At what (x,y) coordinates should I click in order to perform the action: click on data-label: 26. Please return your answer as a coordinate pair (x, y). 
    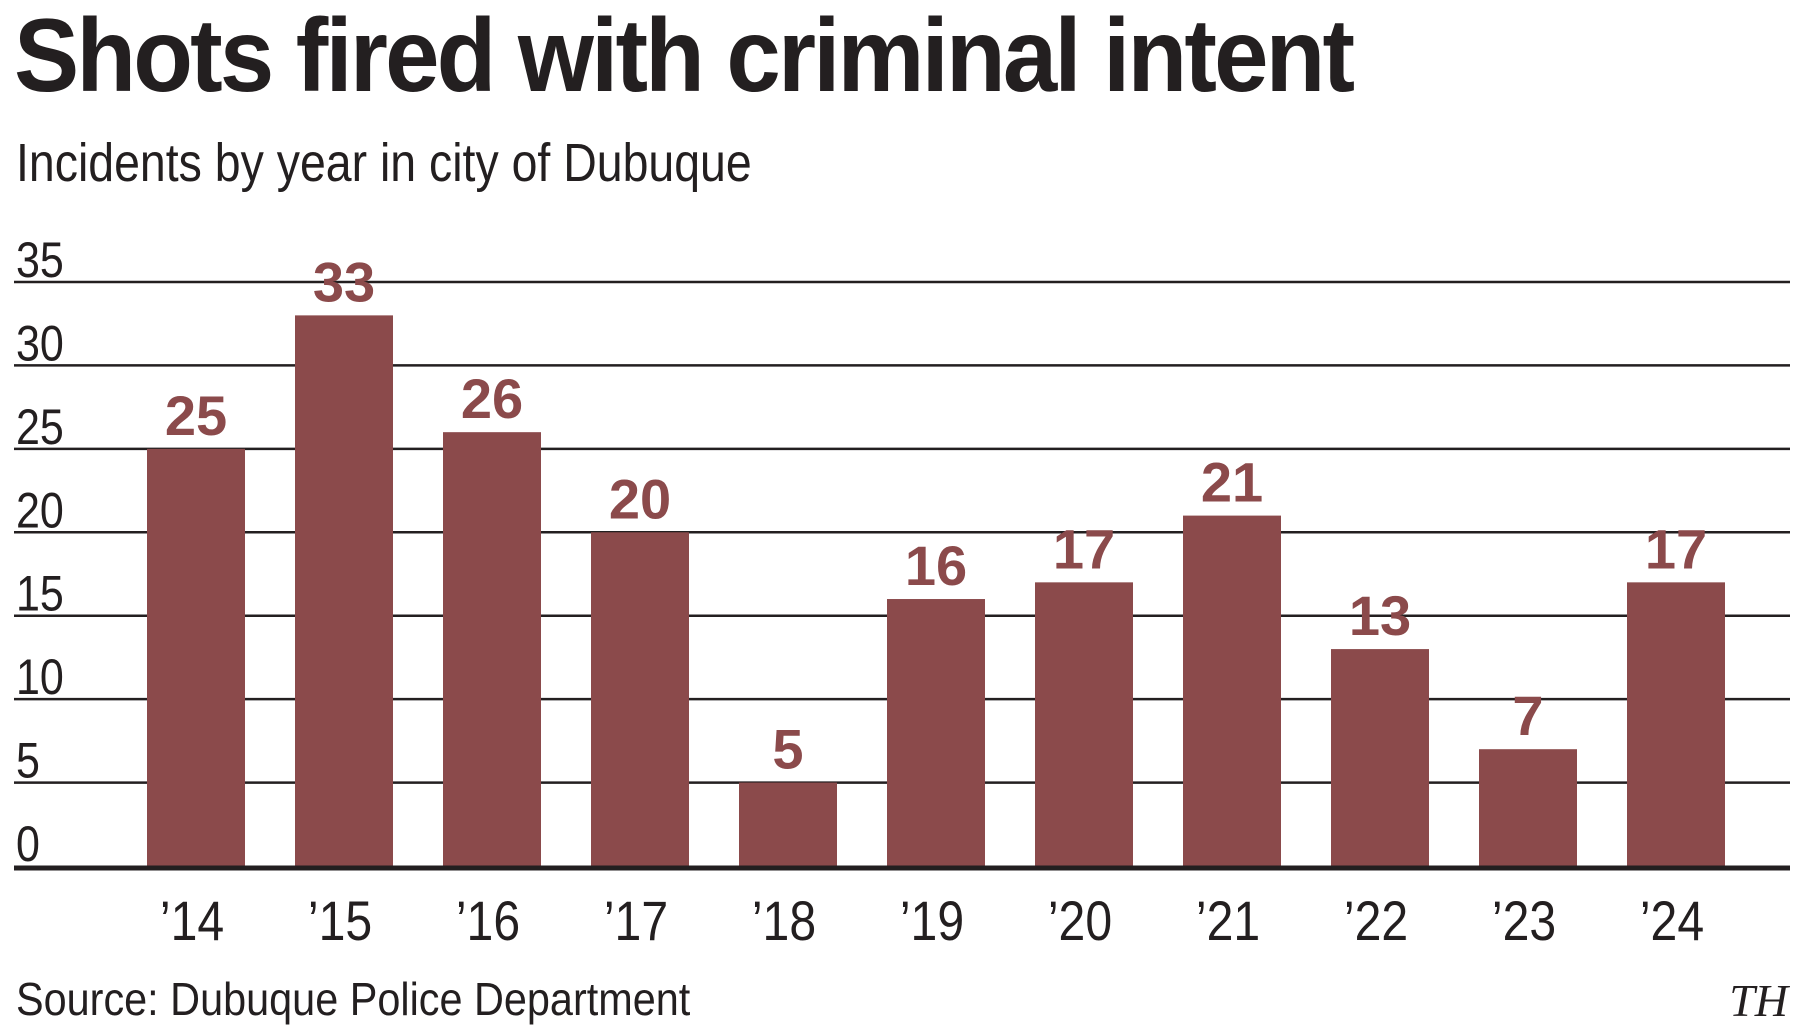
    Looking at the image, I should click on (492, 398).